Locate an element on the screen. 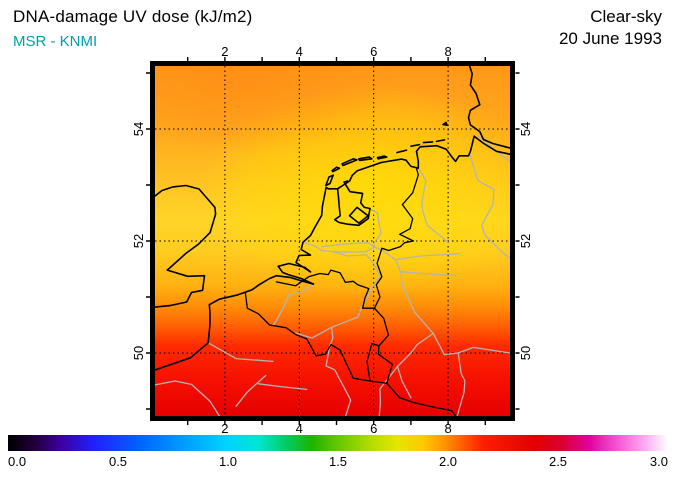  page-title: DNA-damage UV dose (kJ/m2) is located at coordinates (133, 16).